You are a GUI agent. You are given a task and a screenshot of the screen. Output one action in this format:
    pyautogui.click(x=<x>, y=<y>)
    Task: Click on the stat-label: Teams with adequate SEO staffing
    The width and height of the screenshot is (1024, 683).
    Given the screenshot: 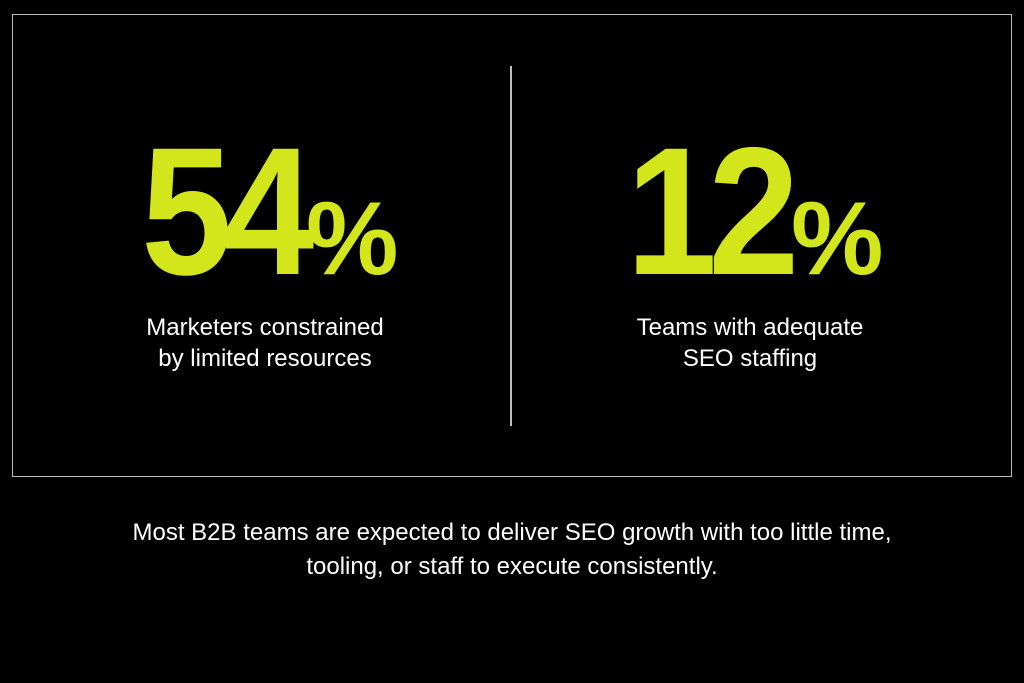 What is the action you would take?
    pyautogui.click(x=750, y=343)
    